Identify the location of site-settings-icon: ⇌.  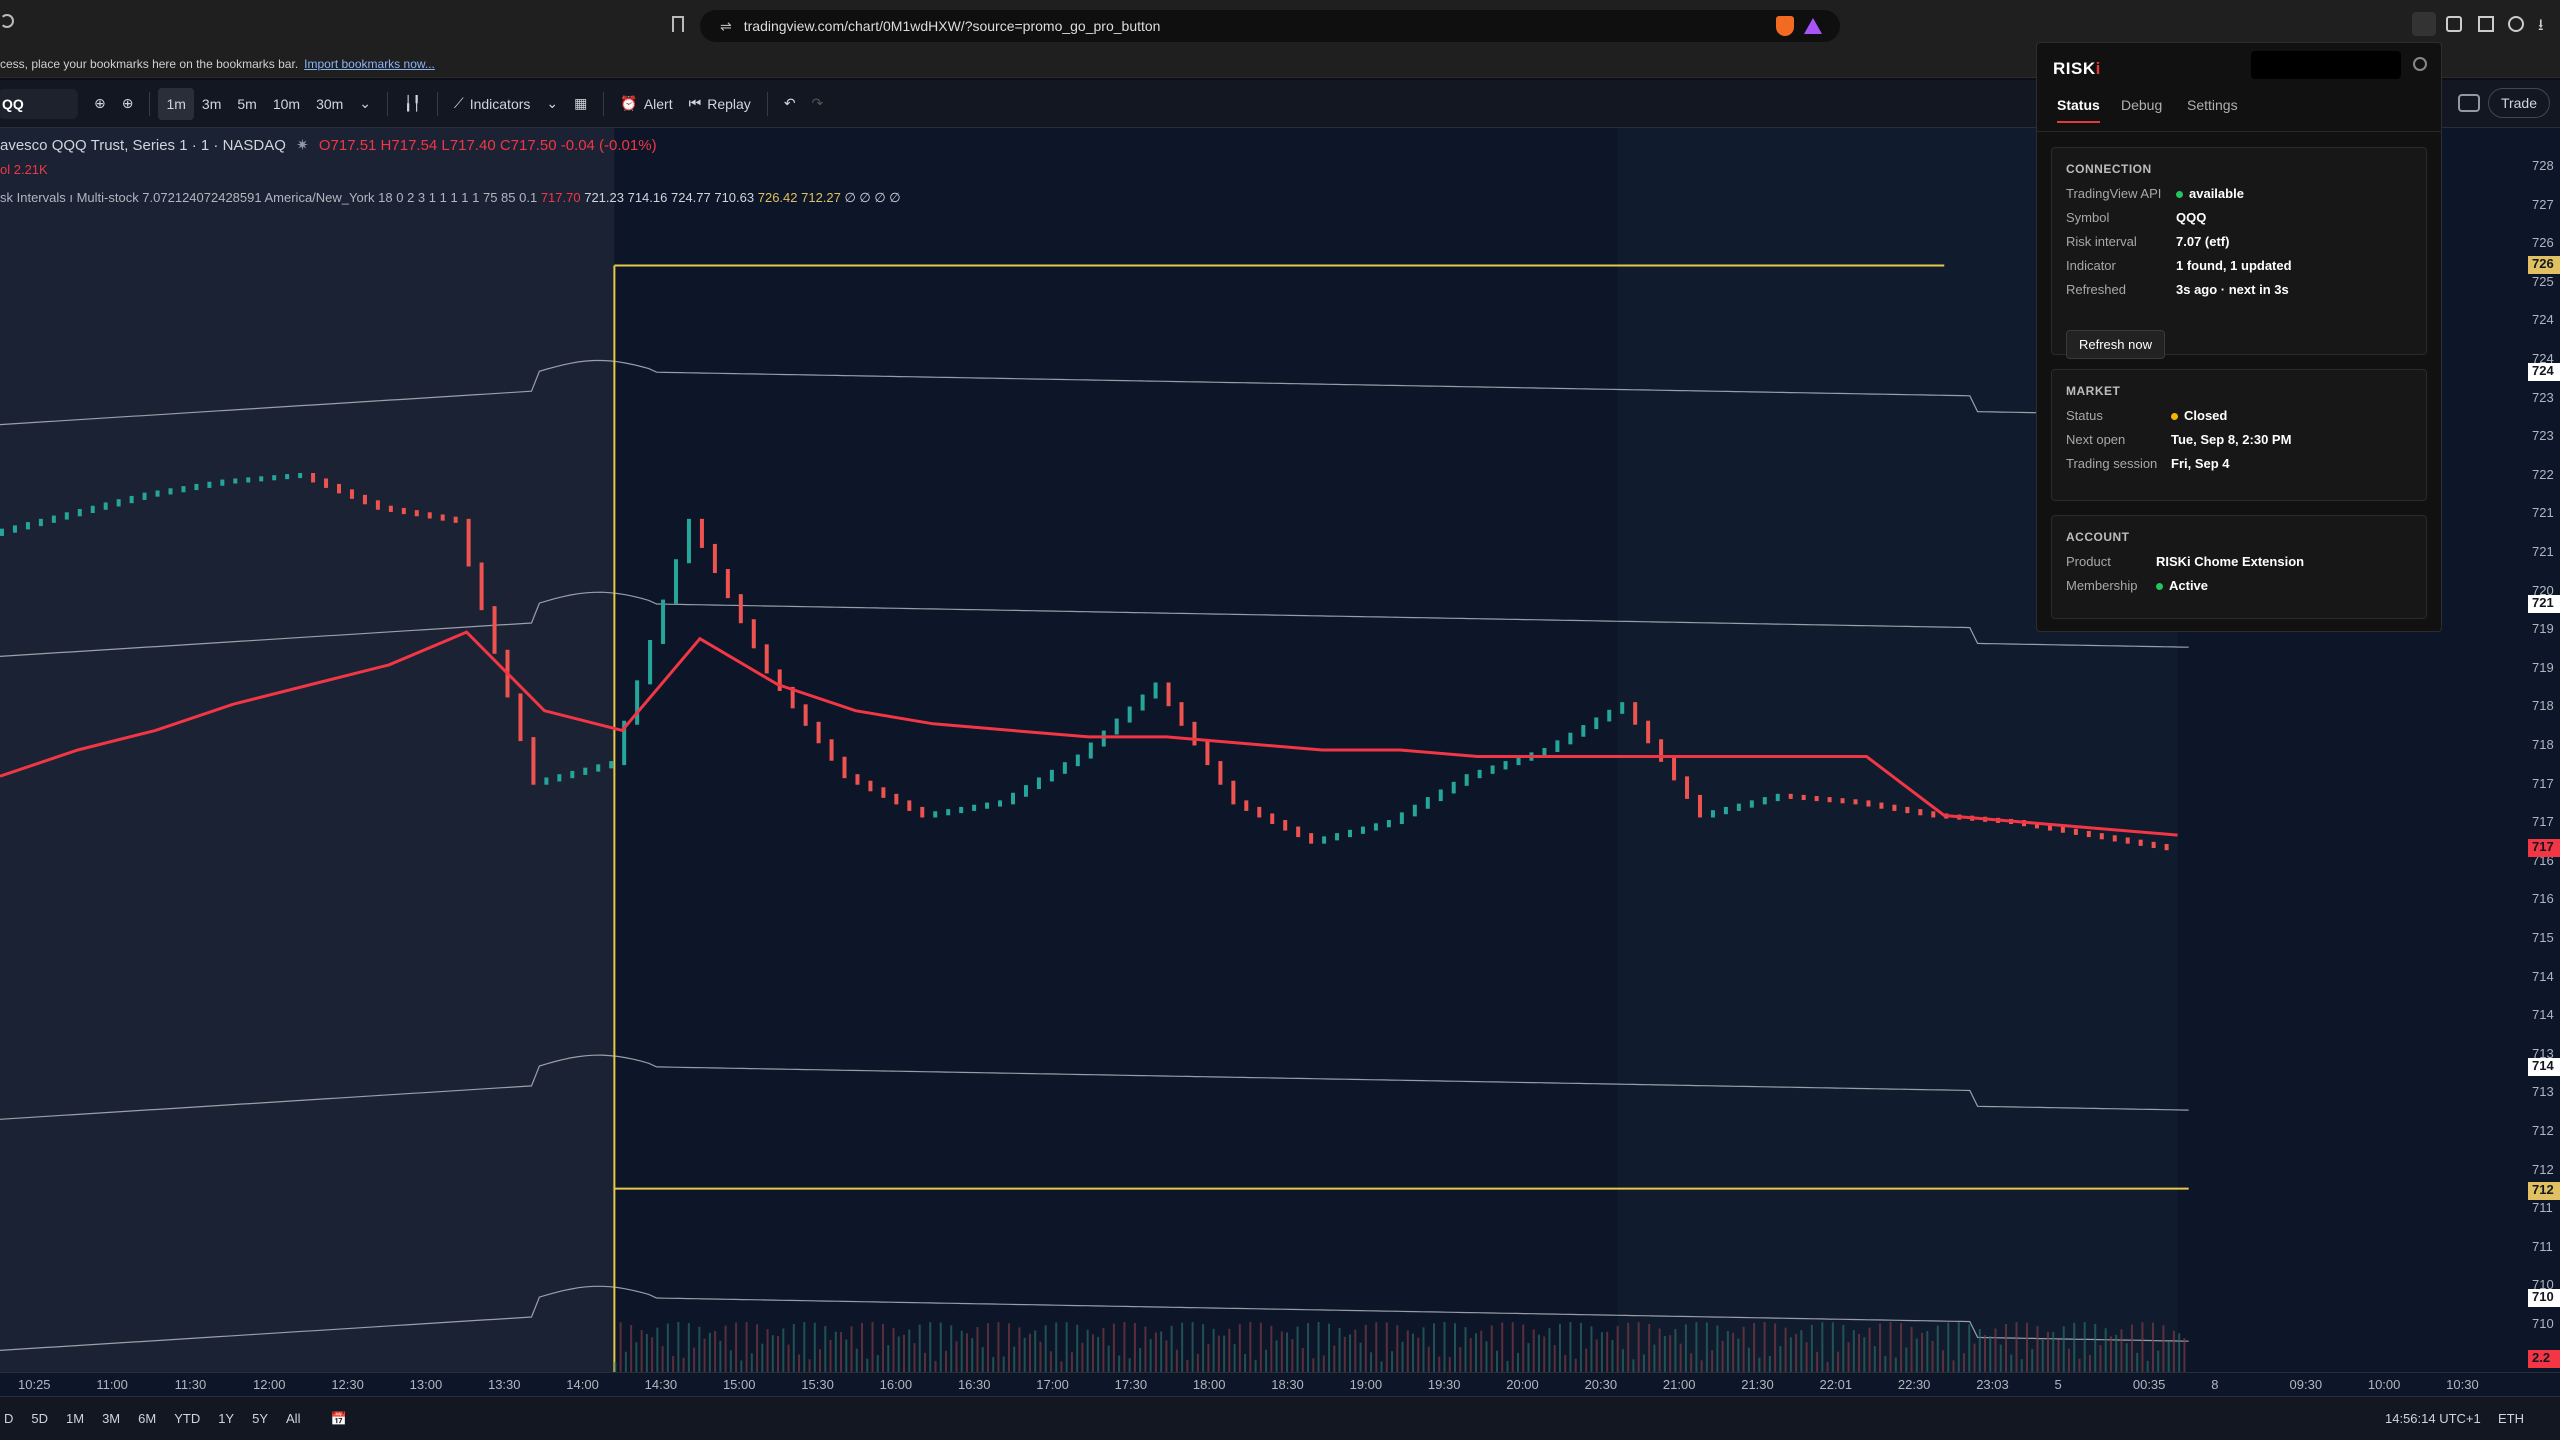
(726, 25).